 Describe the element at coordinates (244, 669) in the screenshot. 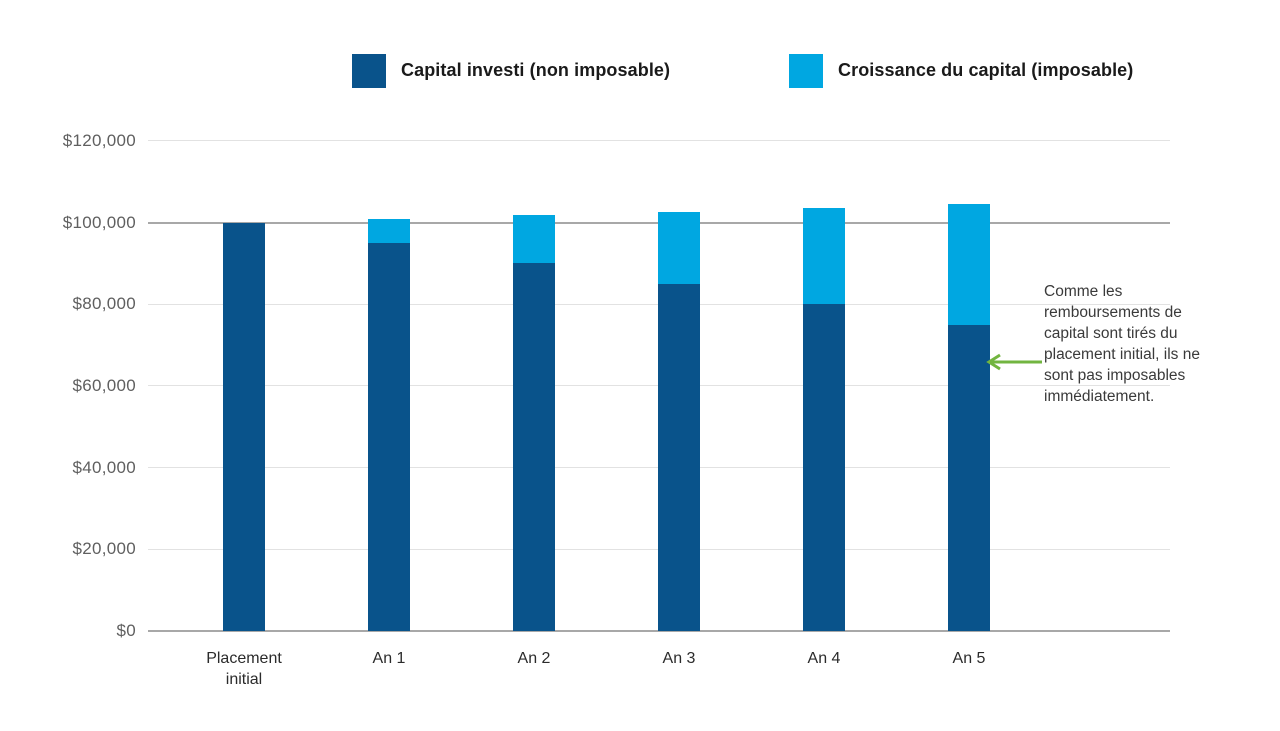

I see `x-axis-tick-label: Placement initial` at that location.